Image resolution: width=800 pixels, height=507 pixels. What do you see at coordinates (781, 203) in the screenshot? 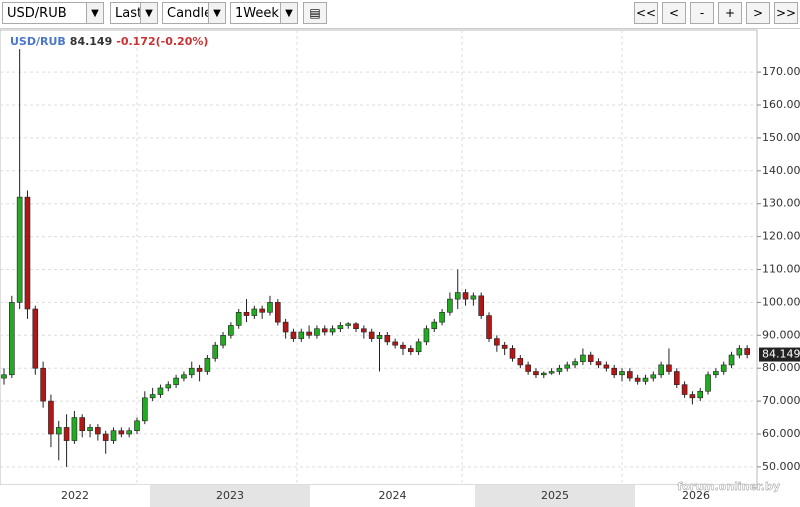
I see `y-tick-label: 130.000` at bounding box center [781, 203].